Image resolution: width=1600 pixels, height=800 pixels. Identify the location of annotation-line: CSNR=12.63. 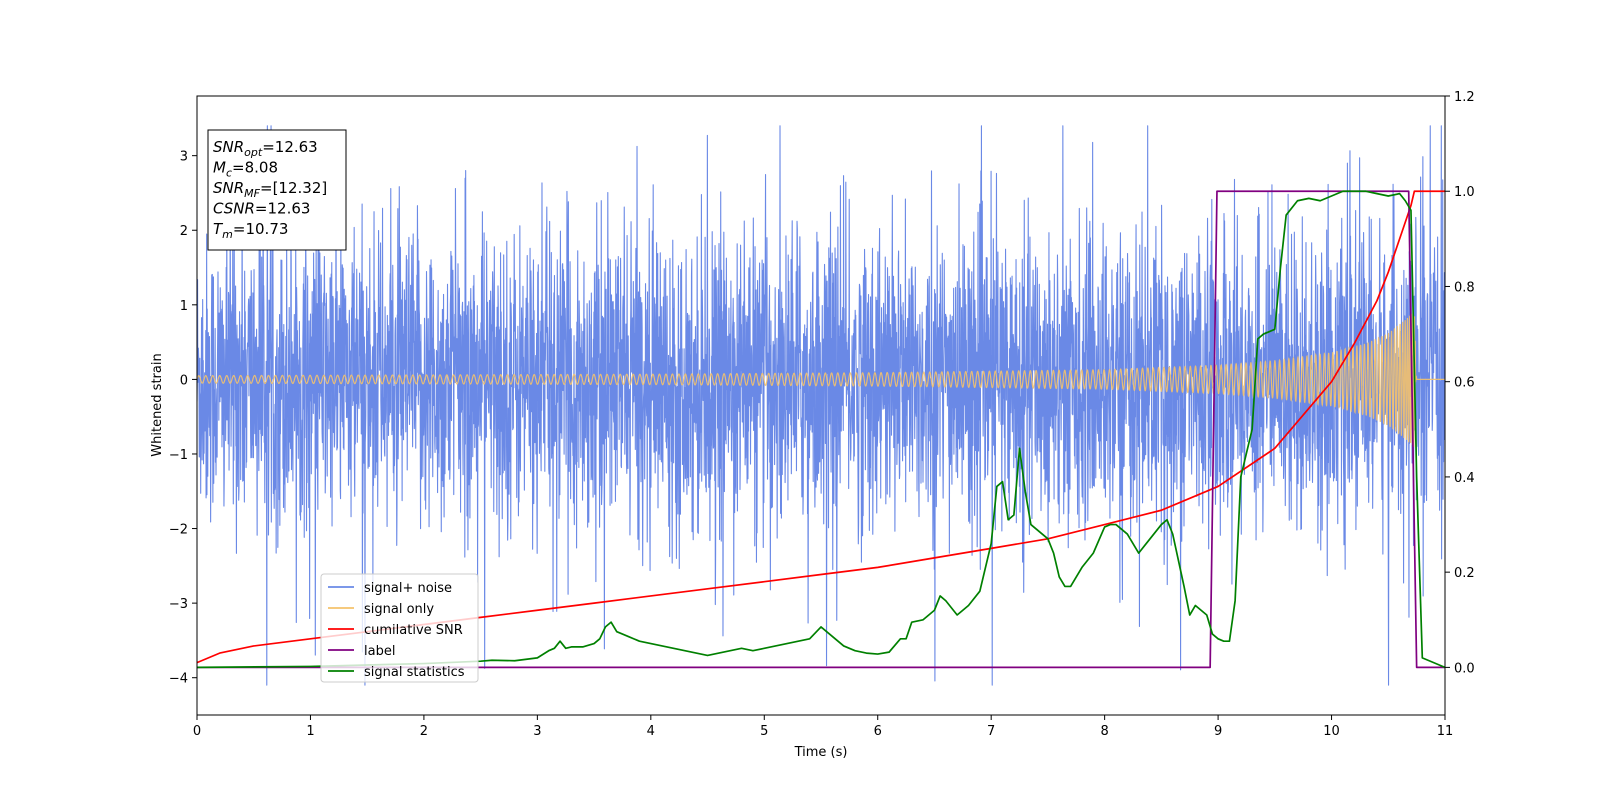
(261, 209).